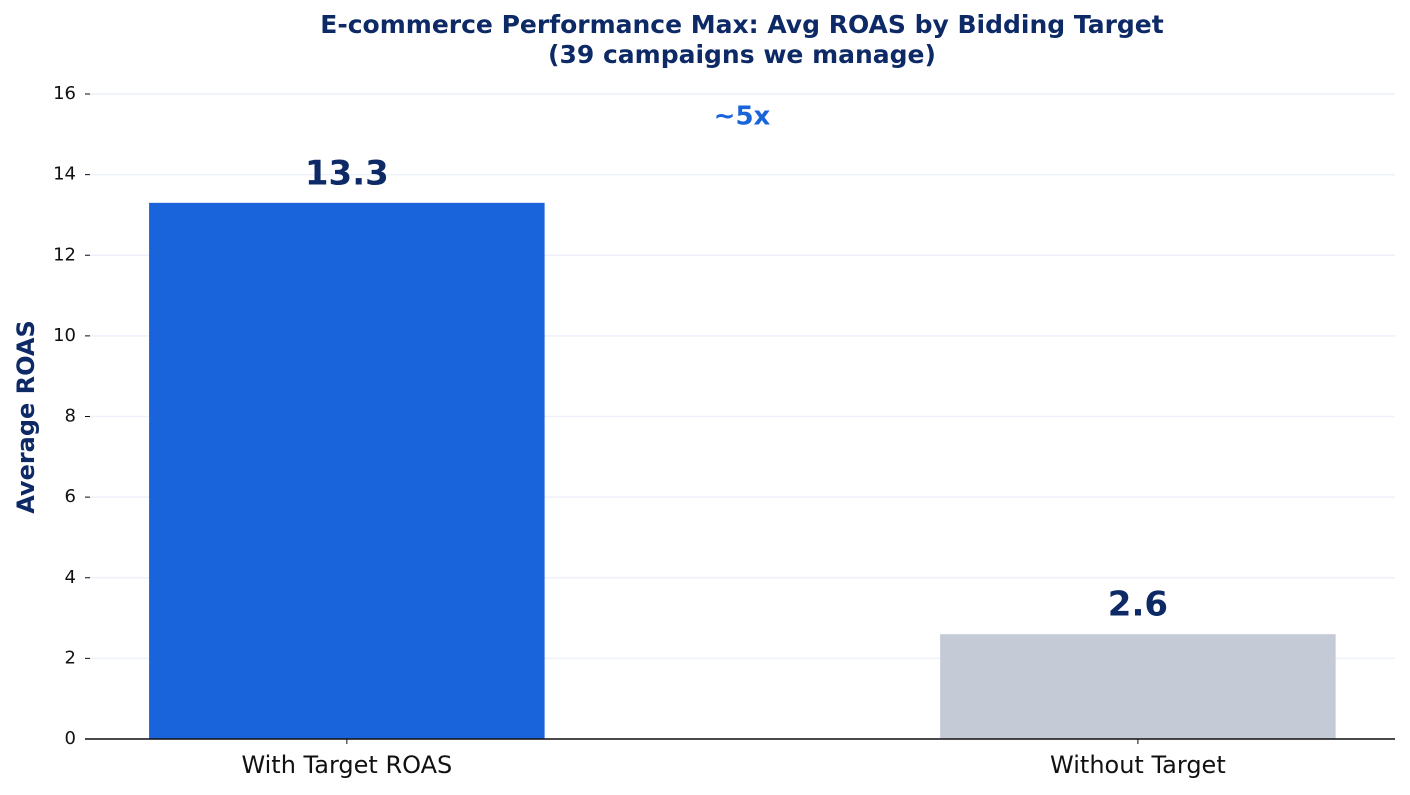  I want to click on y-tick-label: 0, so click(70, 738).